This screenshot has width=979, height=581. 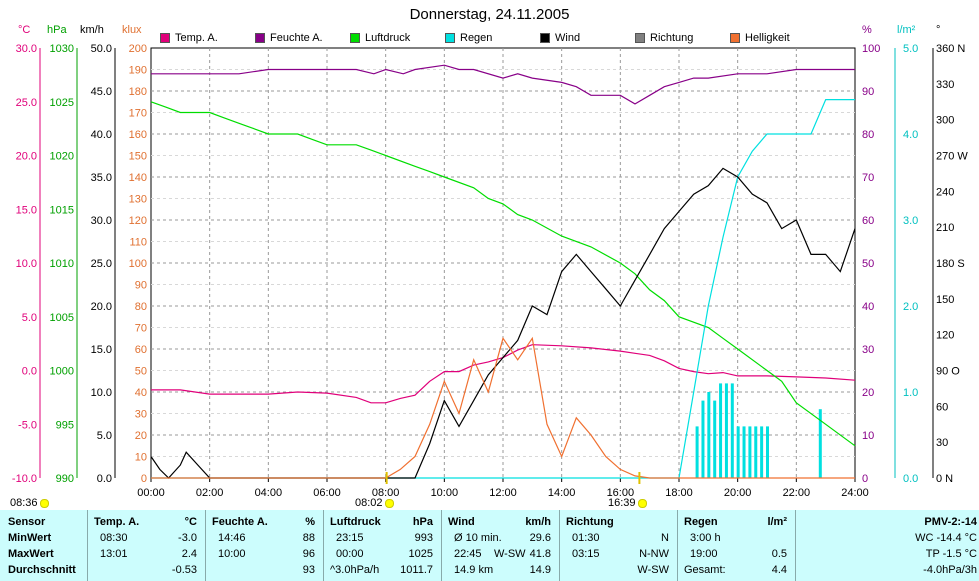 I want to click on legend-item-temp: Temp. A., so click(x=189, y=38).